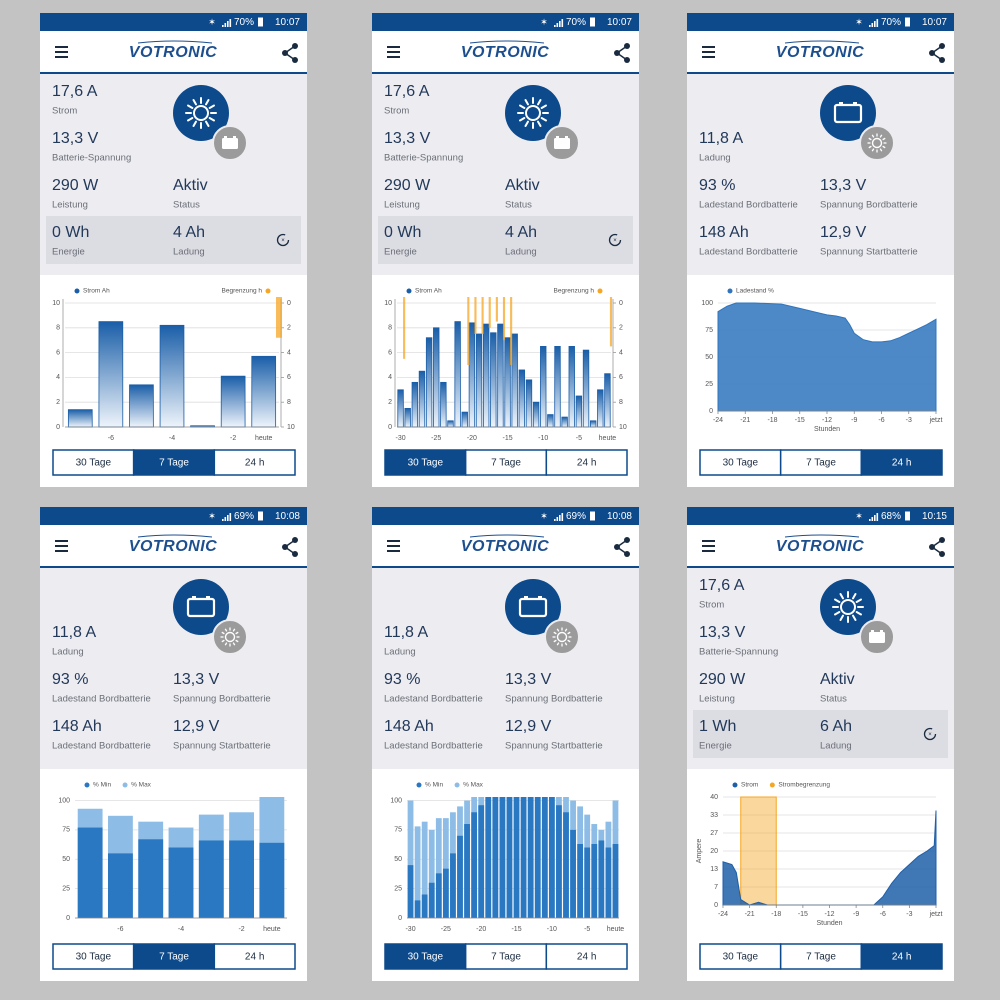 This screenshot has width=1000, height=1000. What do you see at coordinates (837, 679) in the screenshot?
I see `metric-value: Aktiv` at bounding box center [837, 679].